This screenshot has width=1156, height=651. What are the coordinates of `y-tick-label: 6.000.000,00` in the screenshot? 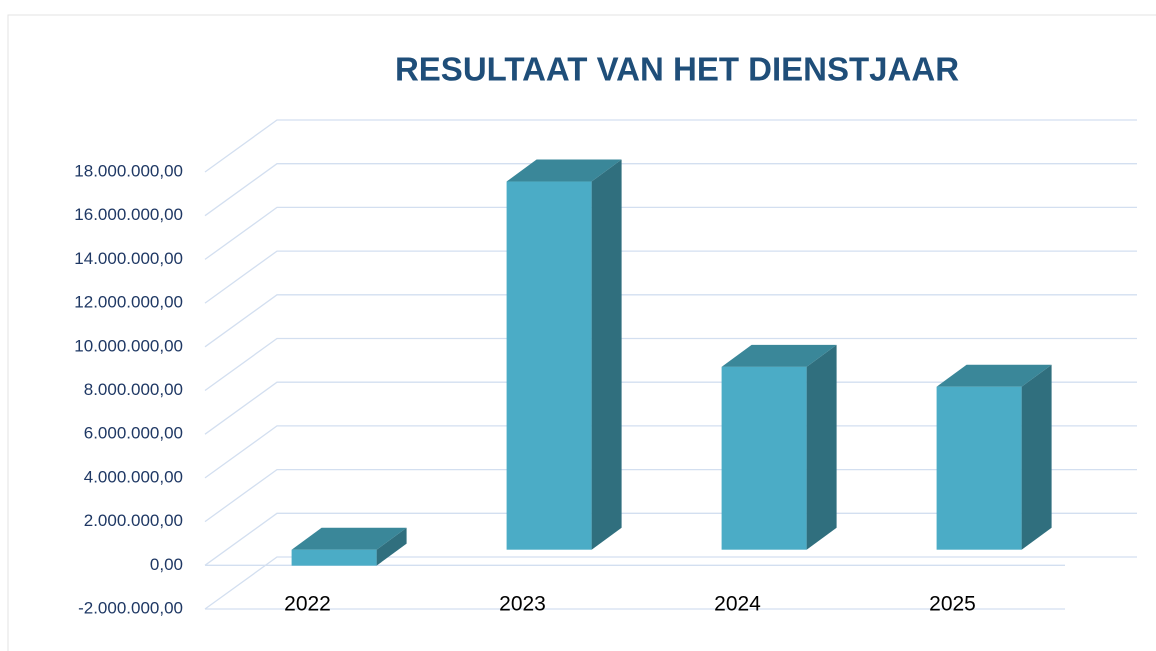 It's located at (133, 433).